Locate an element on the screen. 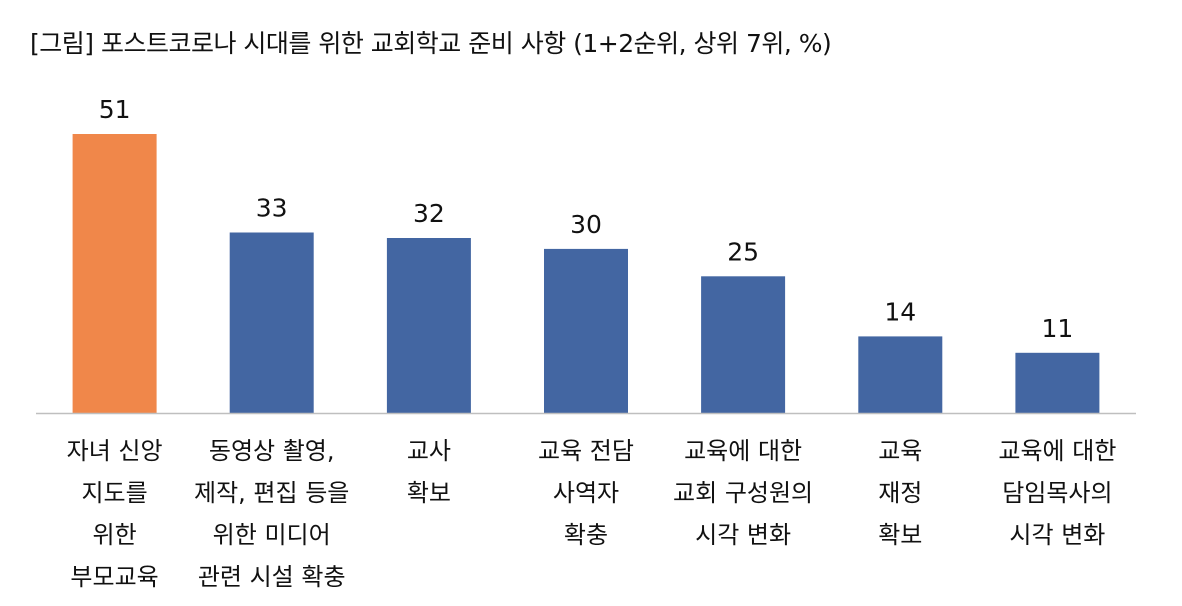 The width and height of the screenshot is (1182, 606). category-label-line: 자녀 신앙 is located at coordinates (115, 451).